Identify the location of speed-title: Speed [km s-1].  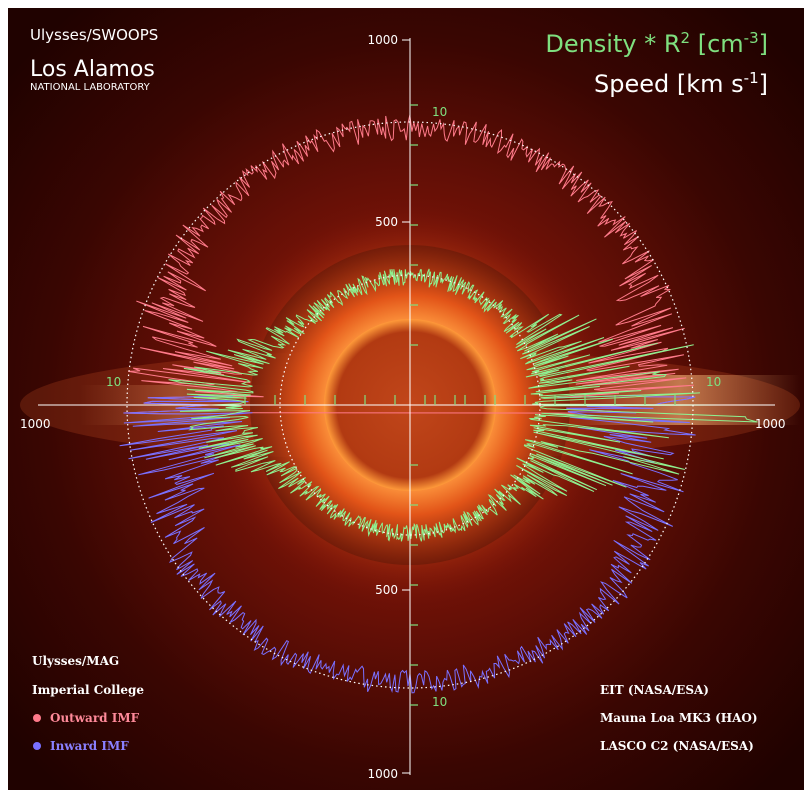
(681, 83).